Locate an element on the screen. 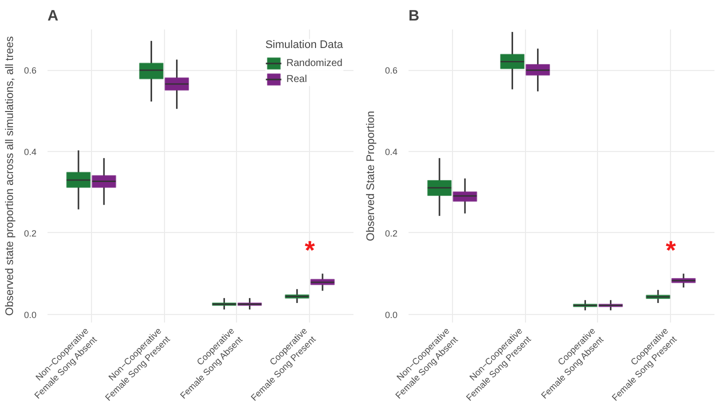 The width and height of the screenshot is (722, 413). y-axis-title: Observed state proportion across all simulations, all trees is located at coordinates (10, 176).